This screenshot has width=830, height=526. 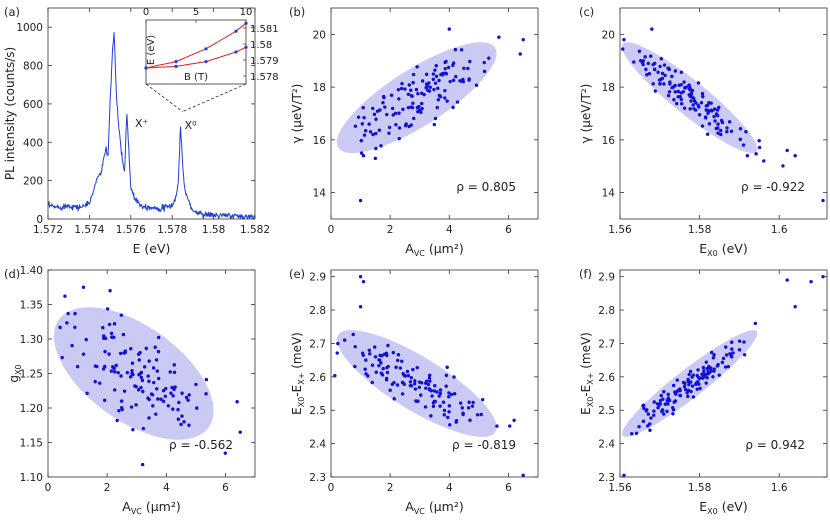 I want to click on y-tick-label: 2.7, so click(x=317, y=344).